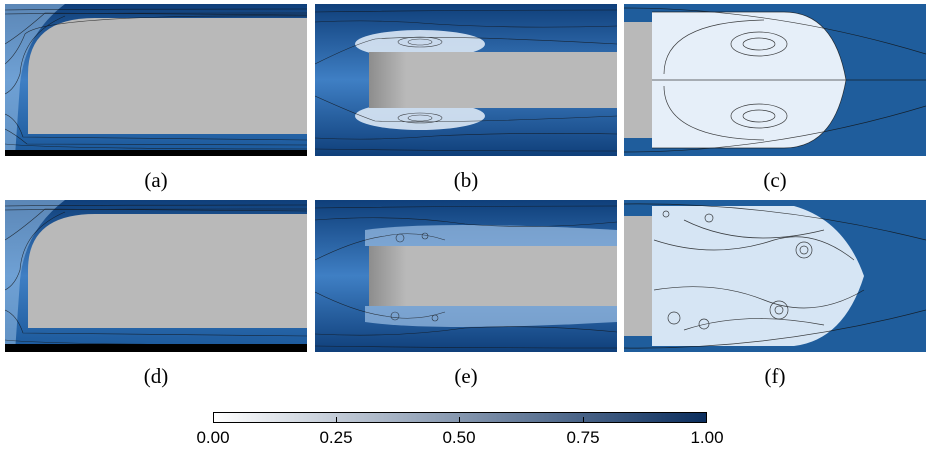  I want to click on caption-b: (b), so click(466, 180).